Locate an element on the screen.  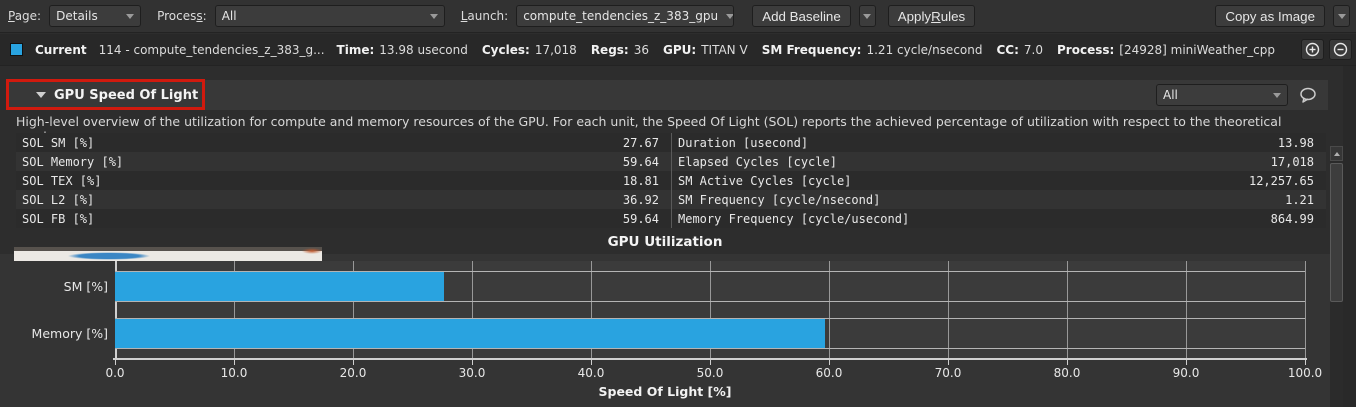
current-field: Time: 13.98 usecond is located at coordinates (402, 49).